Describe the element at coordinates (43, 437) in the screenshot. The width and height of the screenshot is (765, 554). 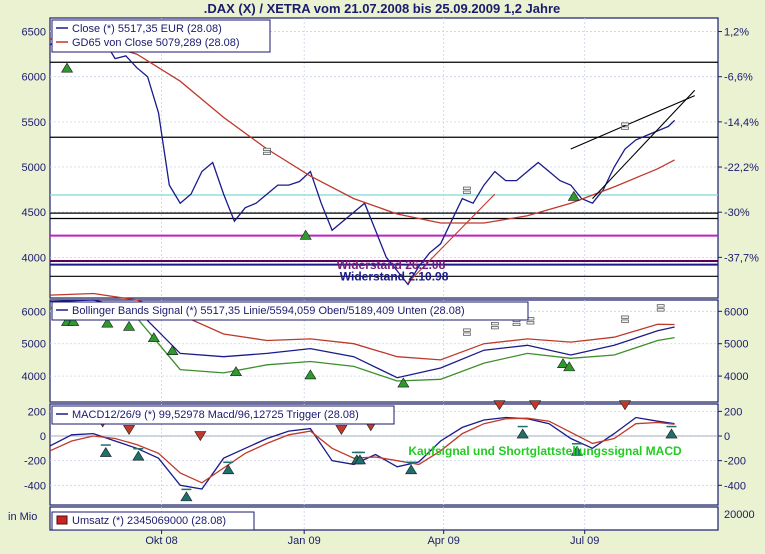
I see `macd-left-tick-label: 0` at that location.